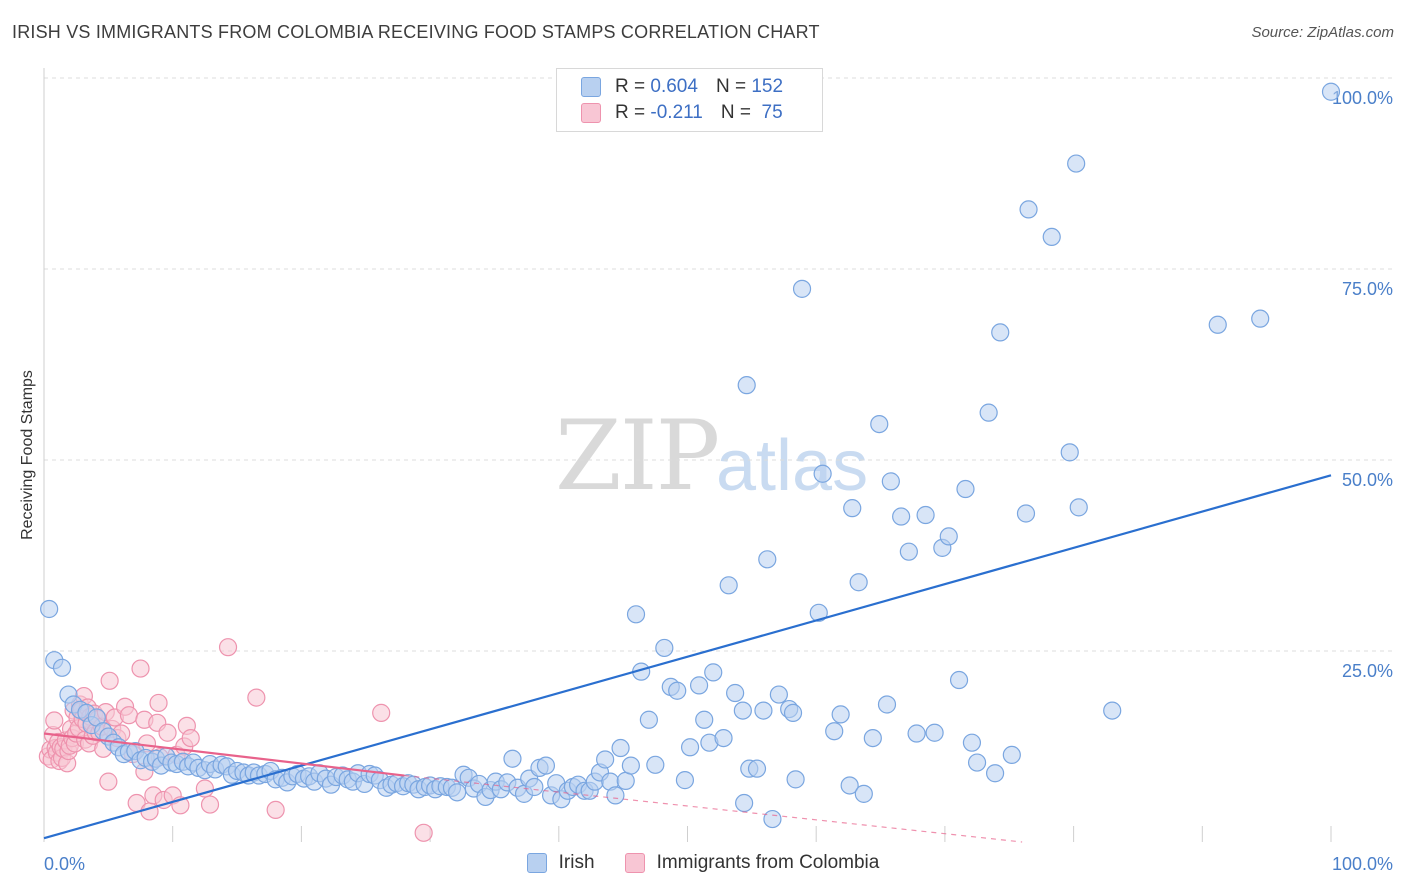 The width and height of the screenshot is (1406, 892). I want to click on colombia-legend-swatch, so click(634, 863).